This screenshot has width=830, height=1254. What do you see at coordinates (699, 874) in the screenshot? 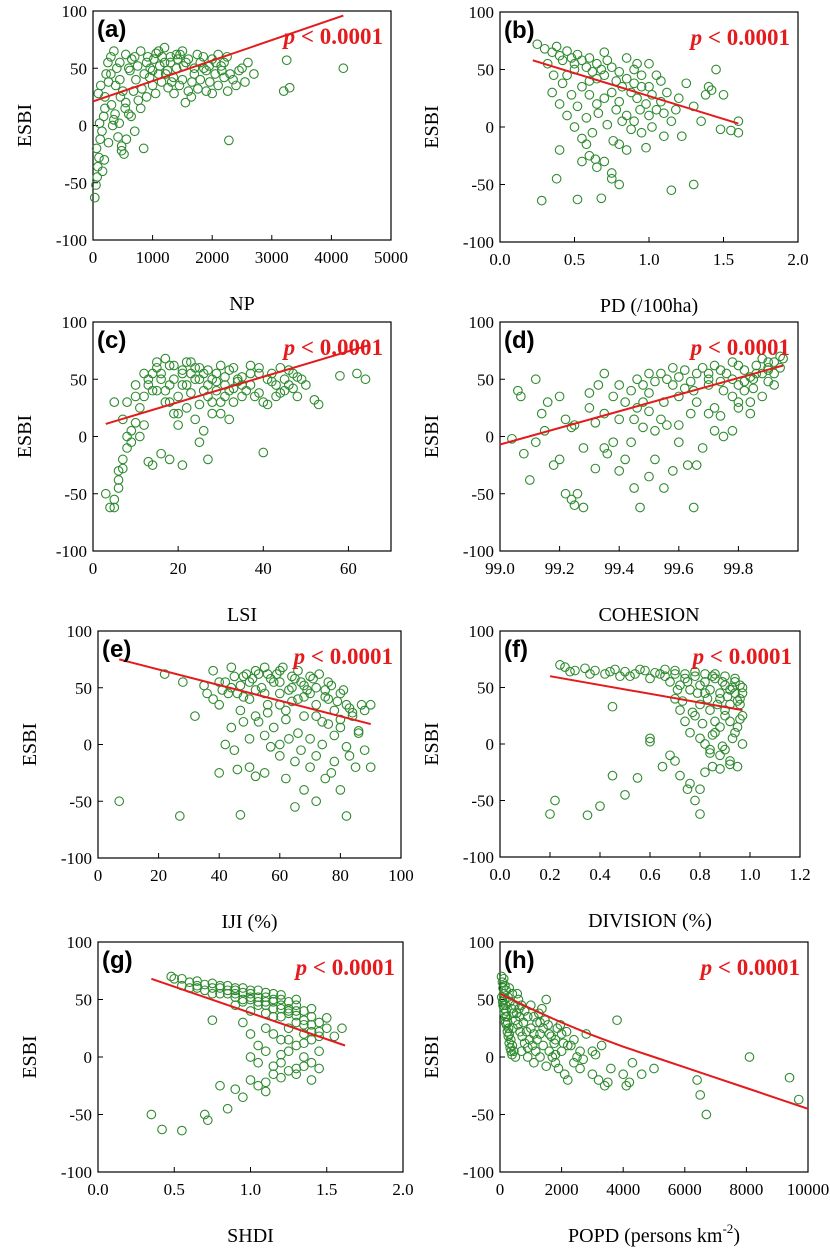
I see `x-tick-label: 0.8` at bounding box center [699, 874].